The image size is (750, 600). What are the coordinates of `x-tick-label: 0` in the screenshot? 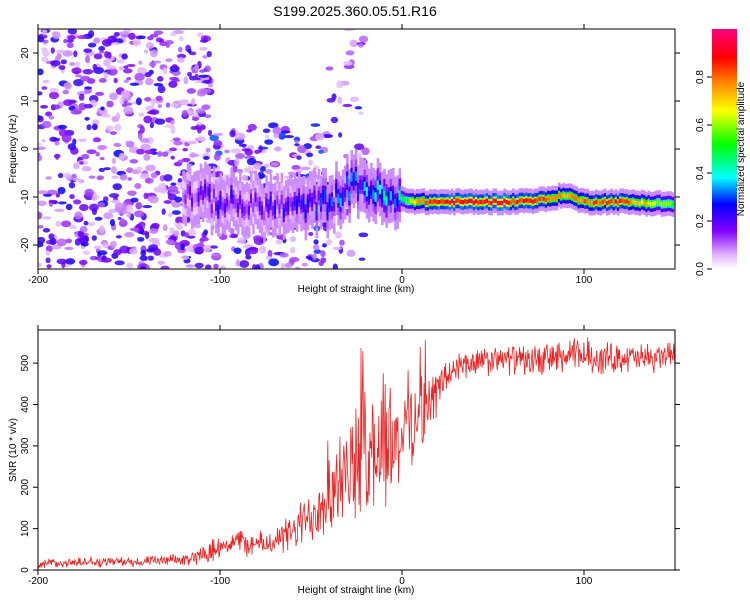 It's located at (402, 280).